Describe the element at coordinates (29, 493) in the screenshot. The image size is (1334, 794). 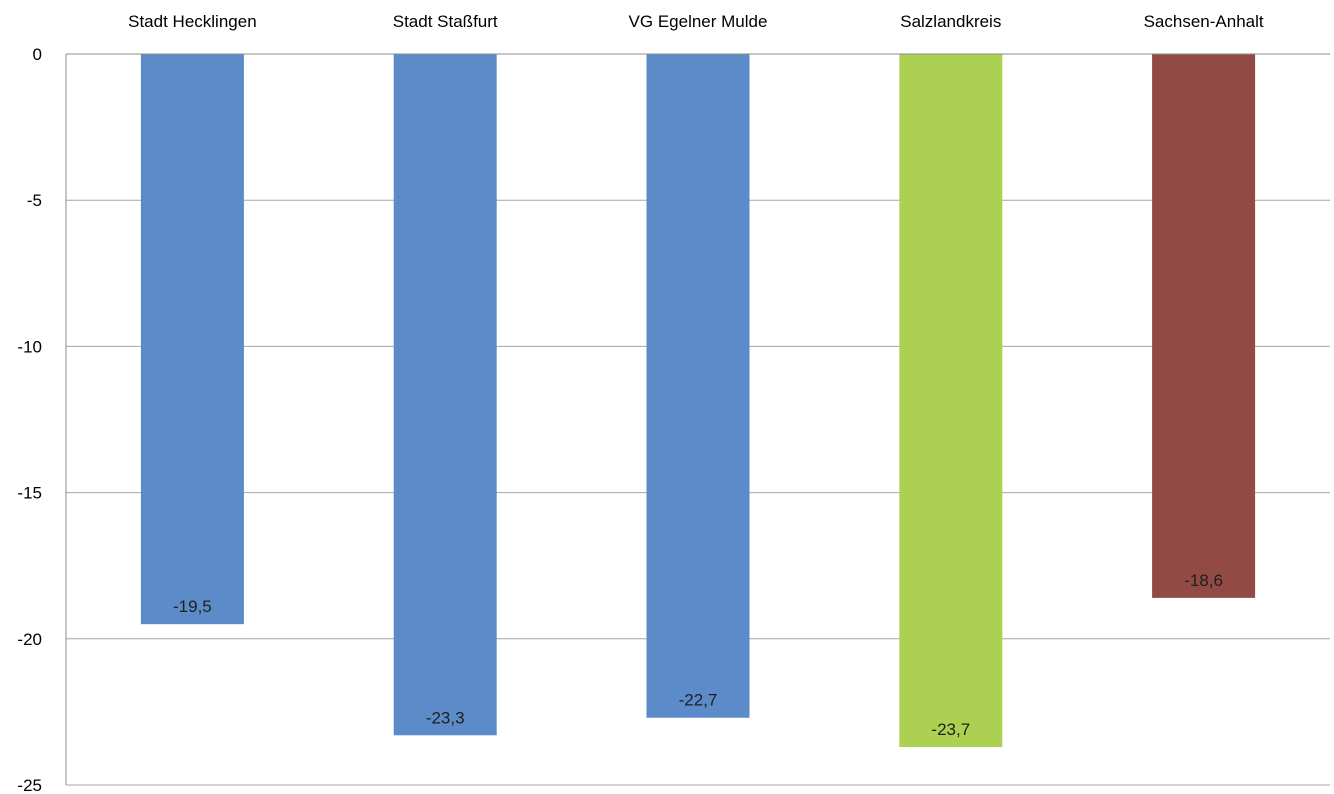
I see `y-tick-label: -15` at that location.